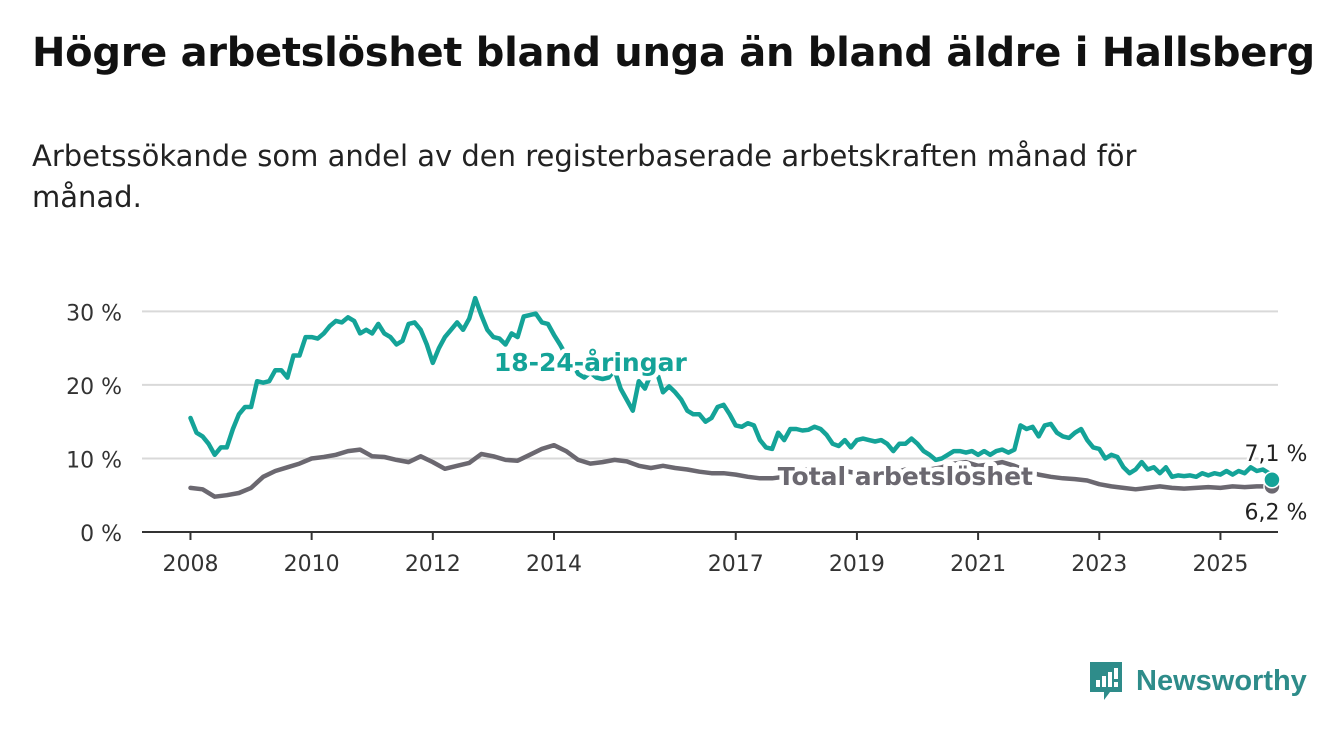 The image size is (1340, 734). I want to click on x-tick-label: 2025, so click(1220, 564).